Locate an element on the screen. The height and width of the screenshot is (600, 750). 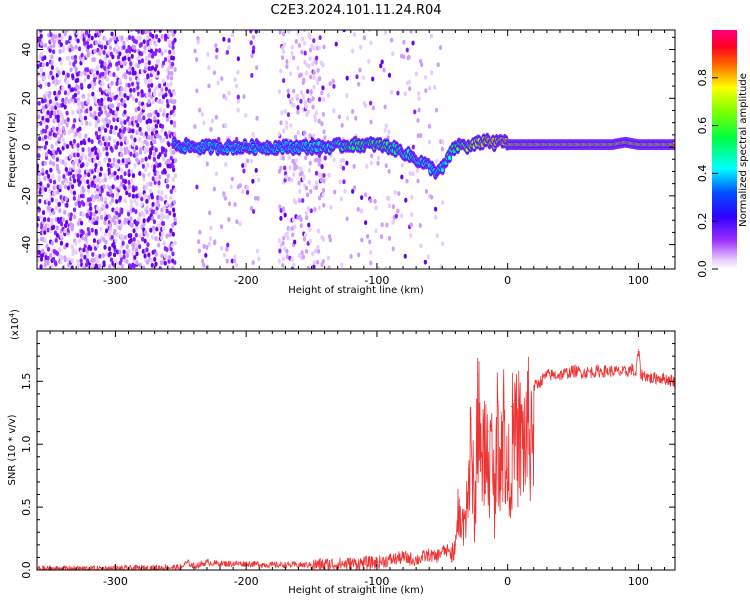
colorbar-tick-label: 0.0 is located at coordinates (702, 269).